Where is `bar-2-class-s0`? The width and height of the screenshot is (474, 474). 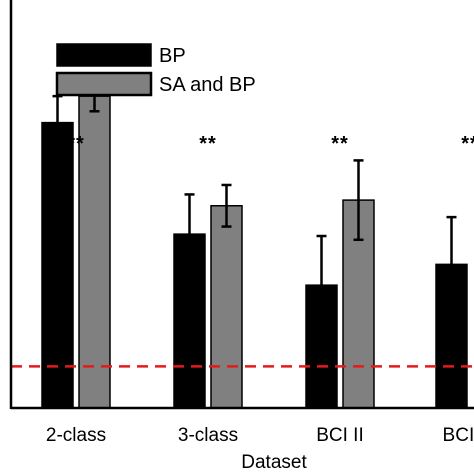
bar-2-class-s0 is located at coordinates (57, 265).